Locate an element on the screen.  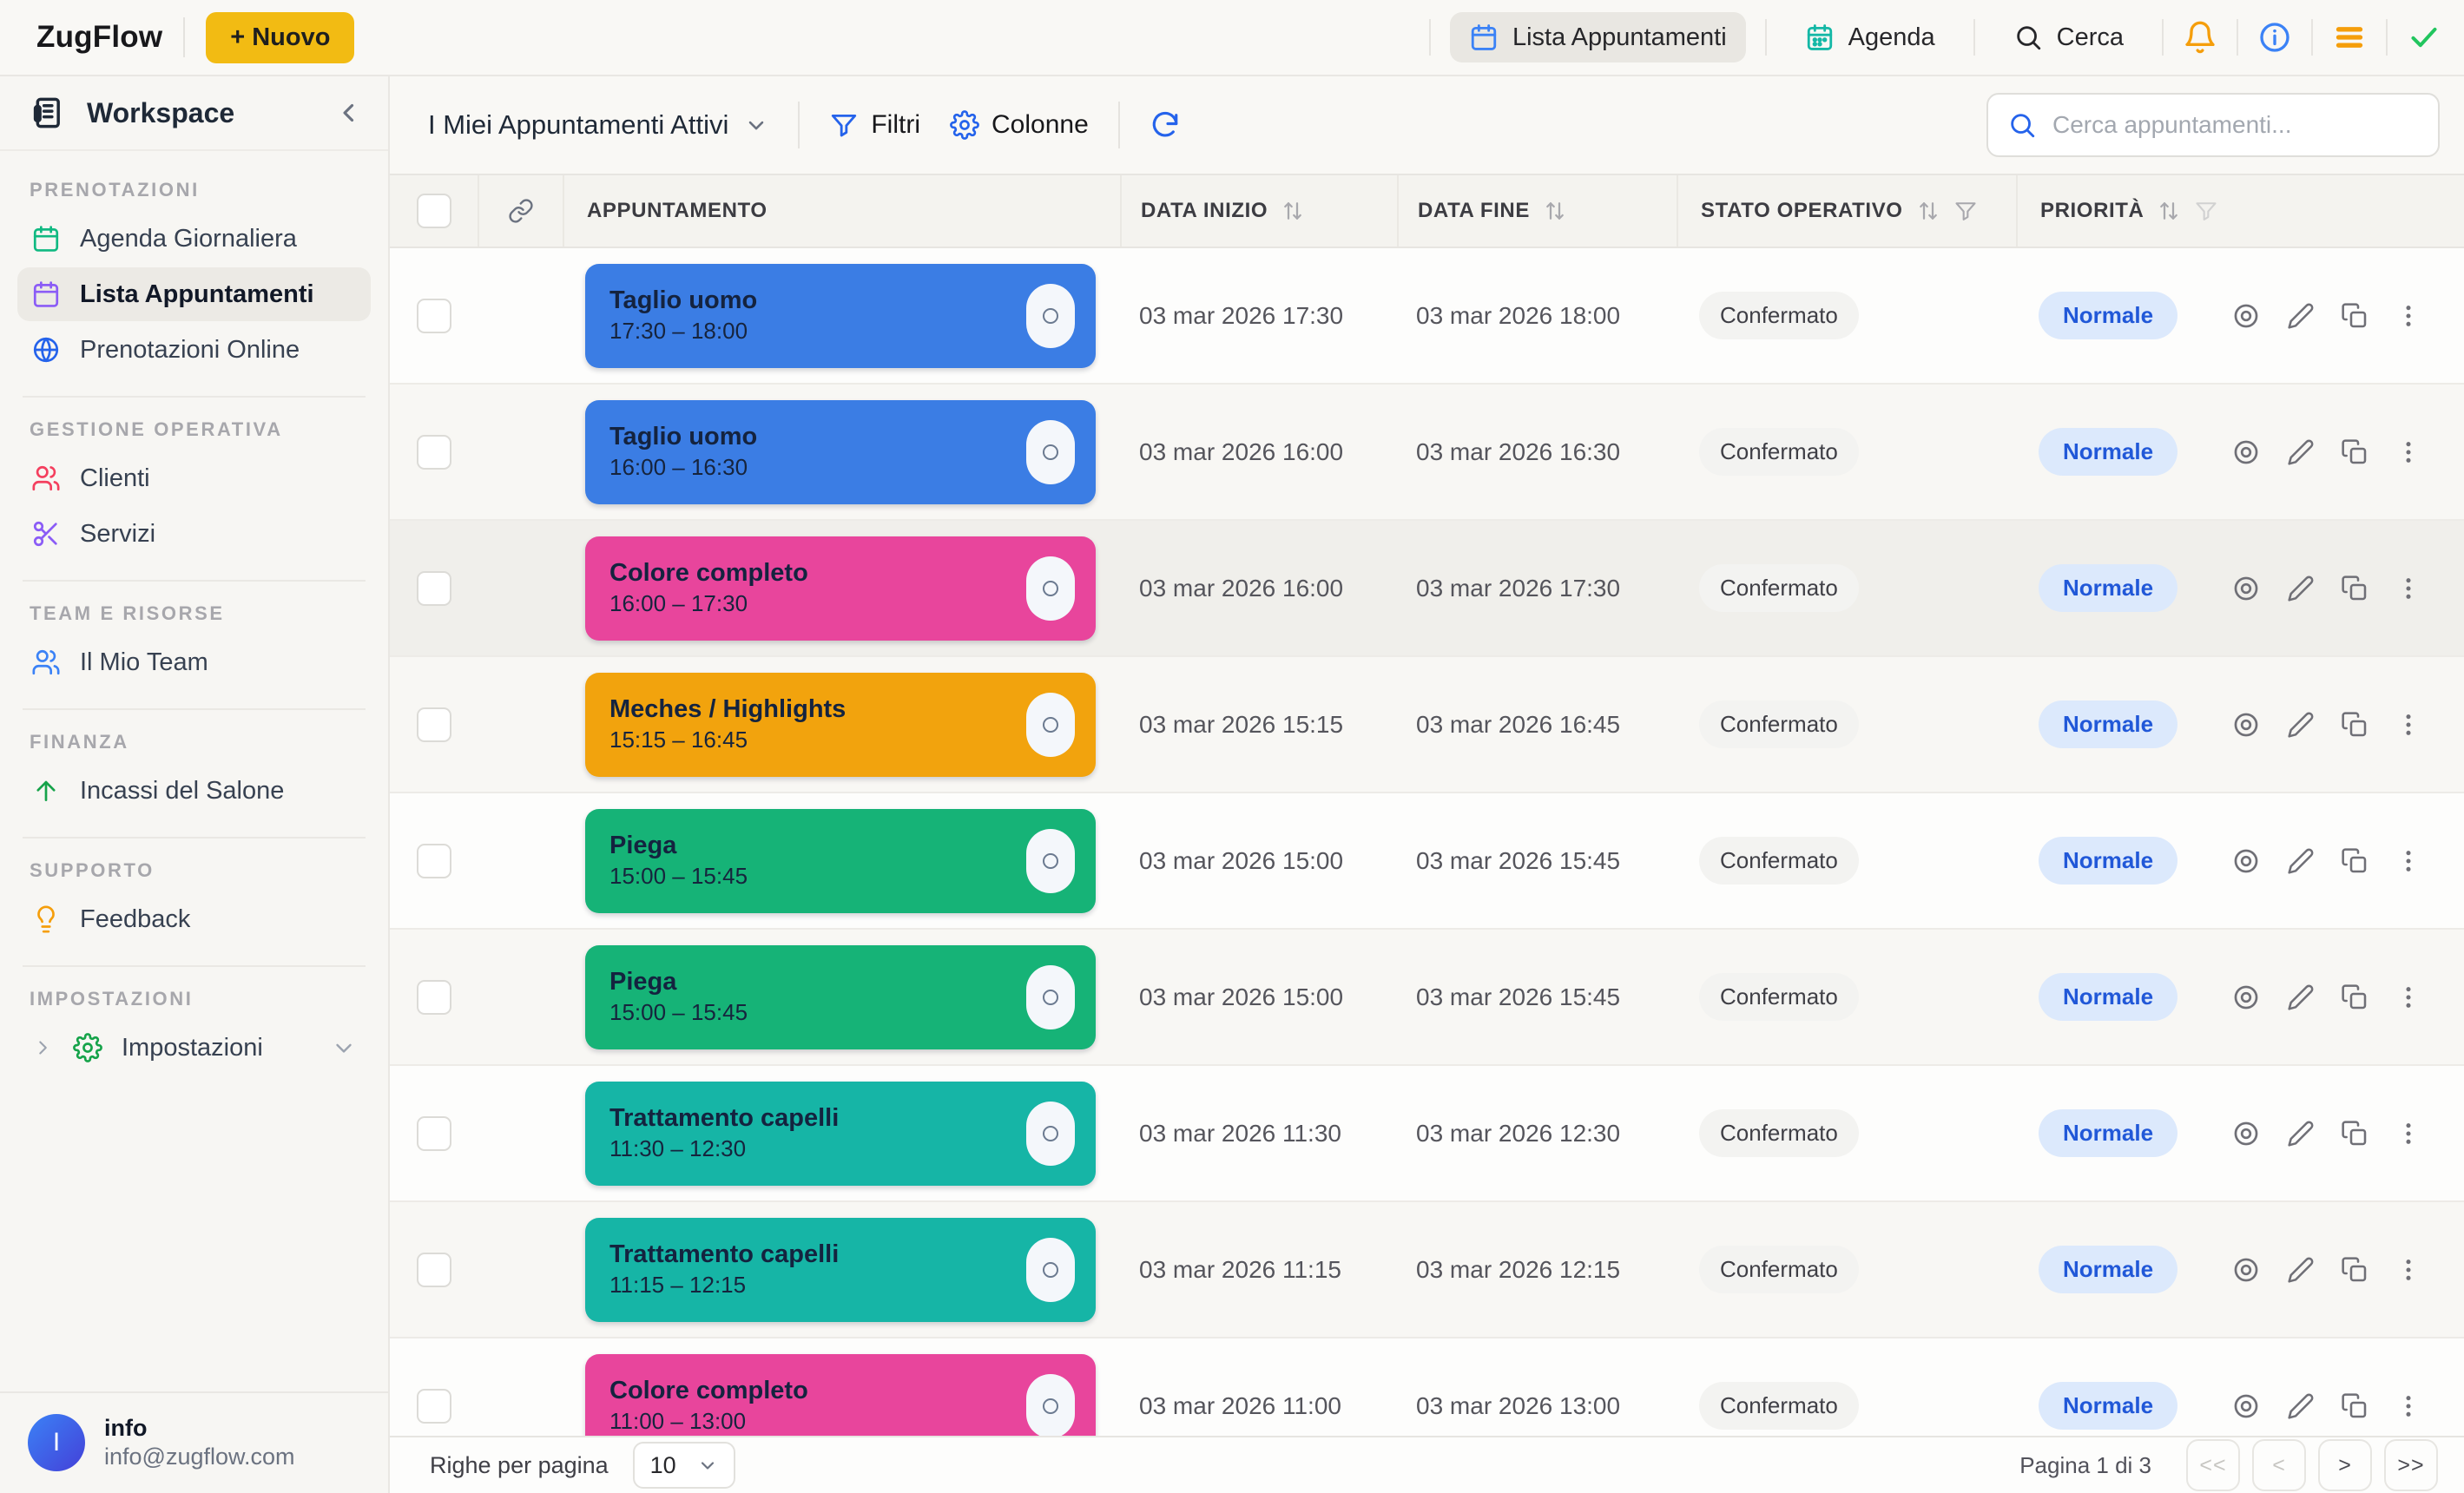
appointment-chip: Trattamento capelli 11:15 – 12:15 is located at coordinates (840, 1269).